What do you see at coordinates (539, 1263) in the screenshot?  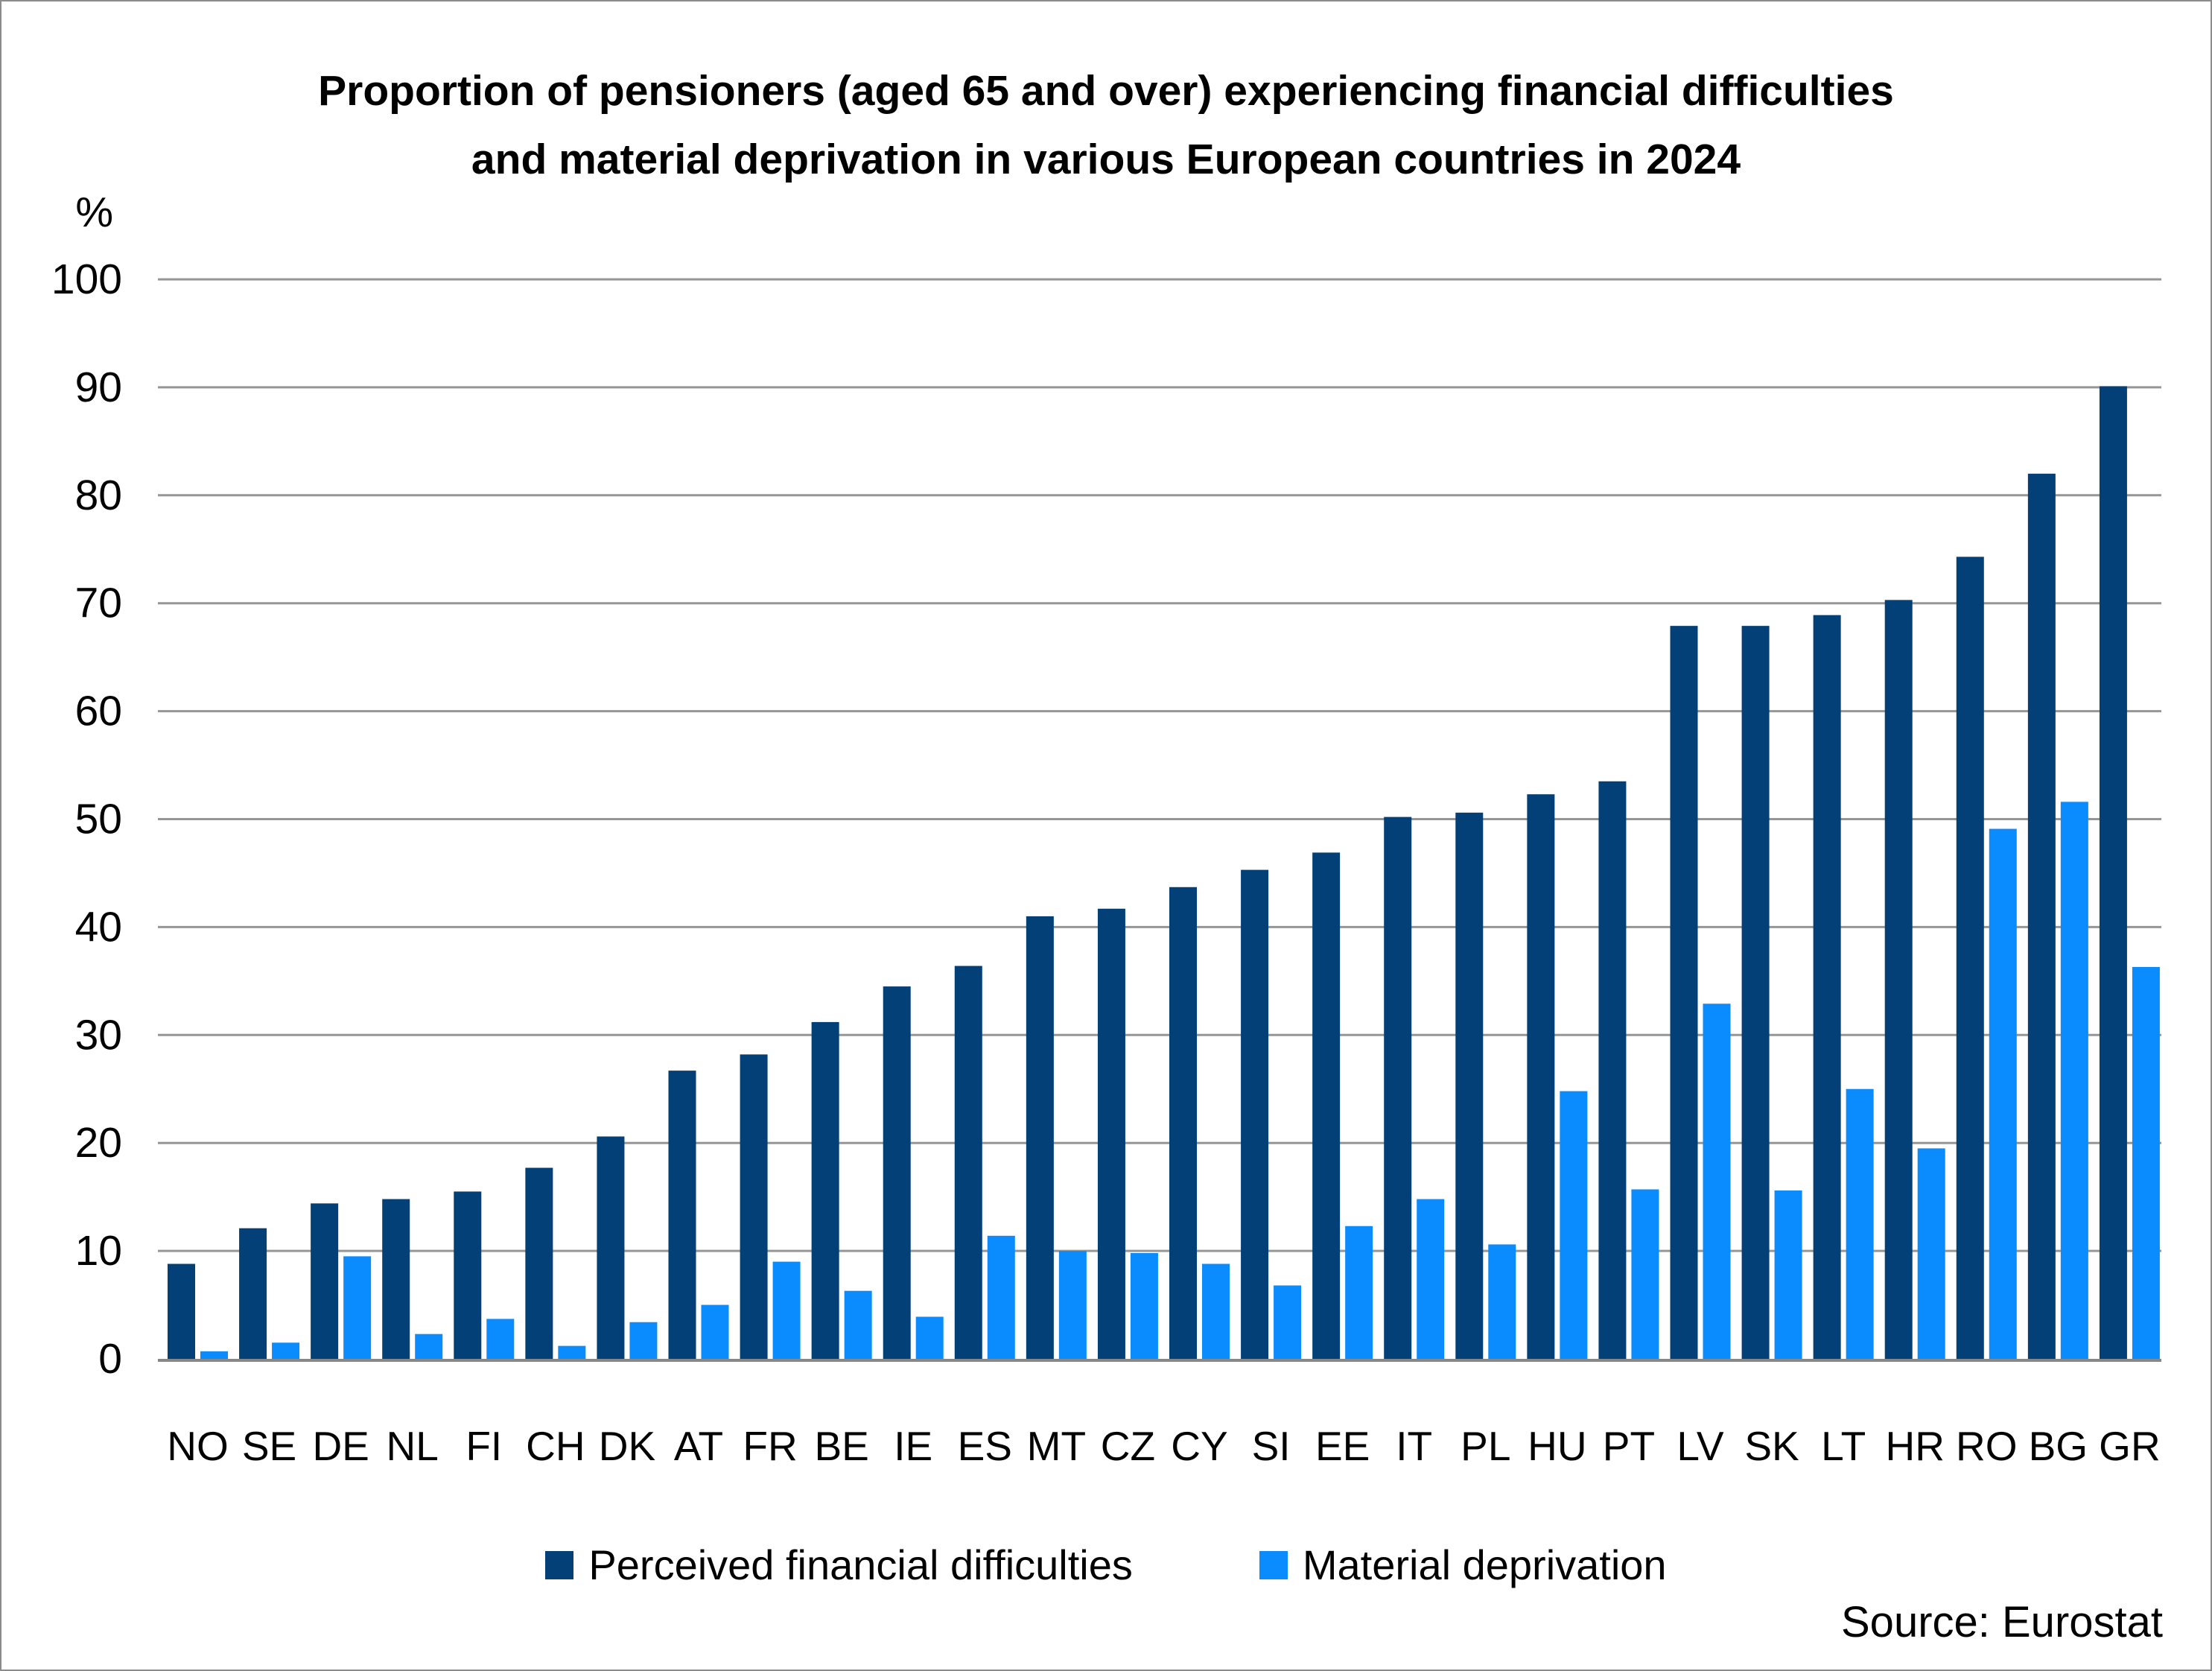 I see `bar-CH-perceived-financial-difficulties` at bounding box center [539, 1263].